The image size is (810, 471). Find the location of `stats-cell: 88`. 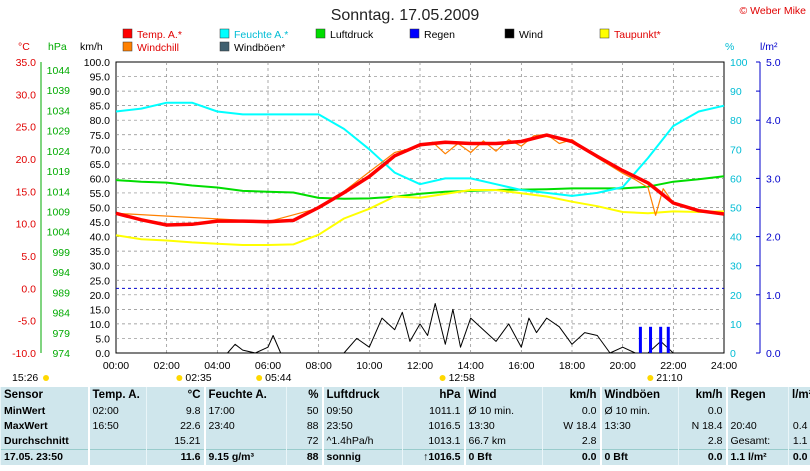

stats-cell: 88 is located at coordinates (304, 426).